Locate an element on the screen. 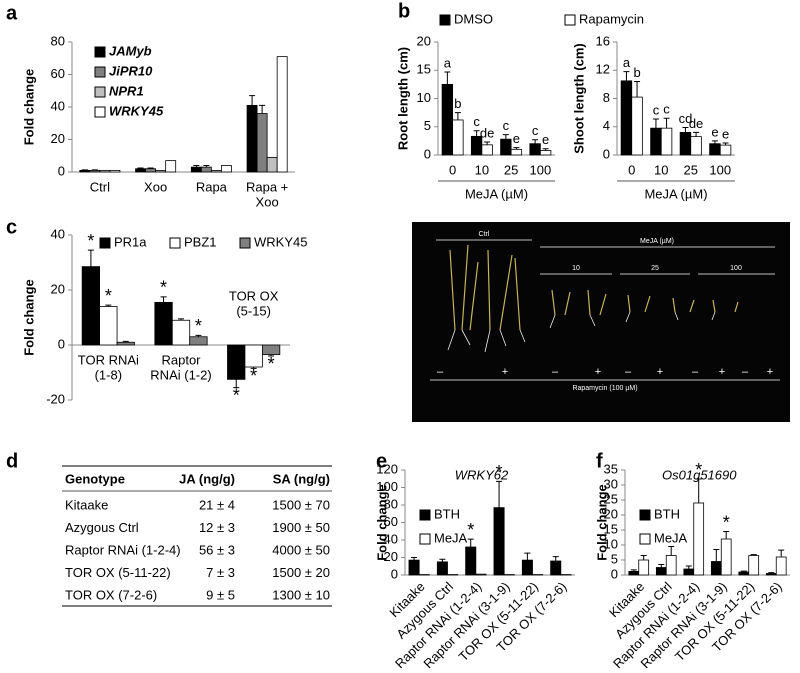  photo-label: + is located at coordinates (505, 372).